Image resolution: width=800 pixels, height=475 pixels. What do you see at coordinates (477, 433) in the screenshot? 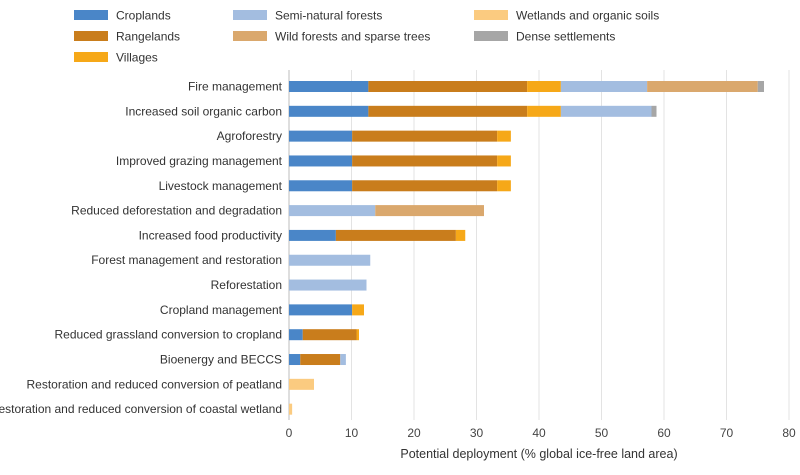
I see `x-tick-label: 30` at bounding box center [477, 433].